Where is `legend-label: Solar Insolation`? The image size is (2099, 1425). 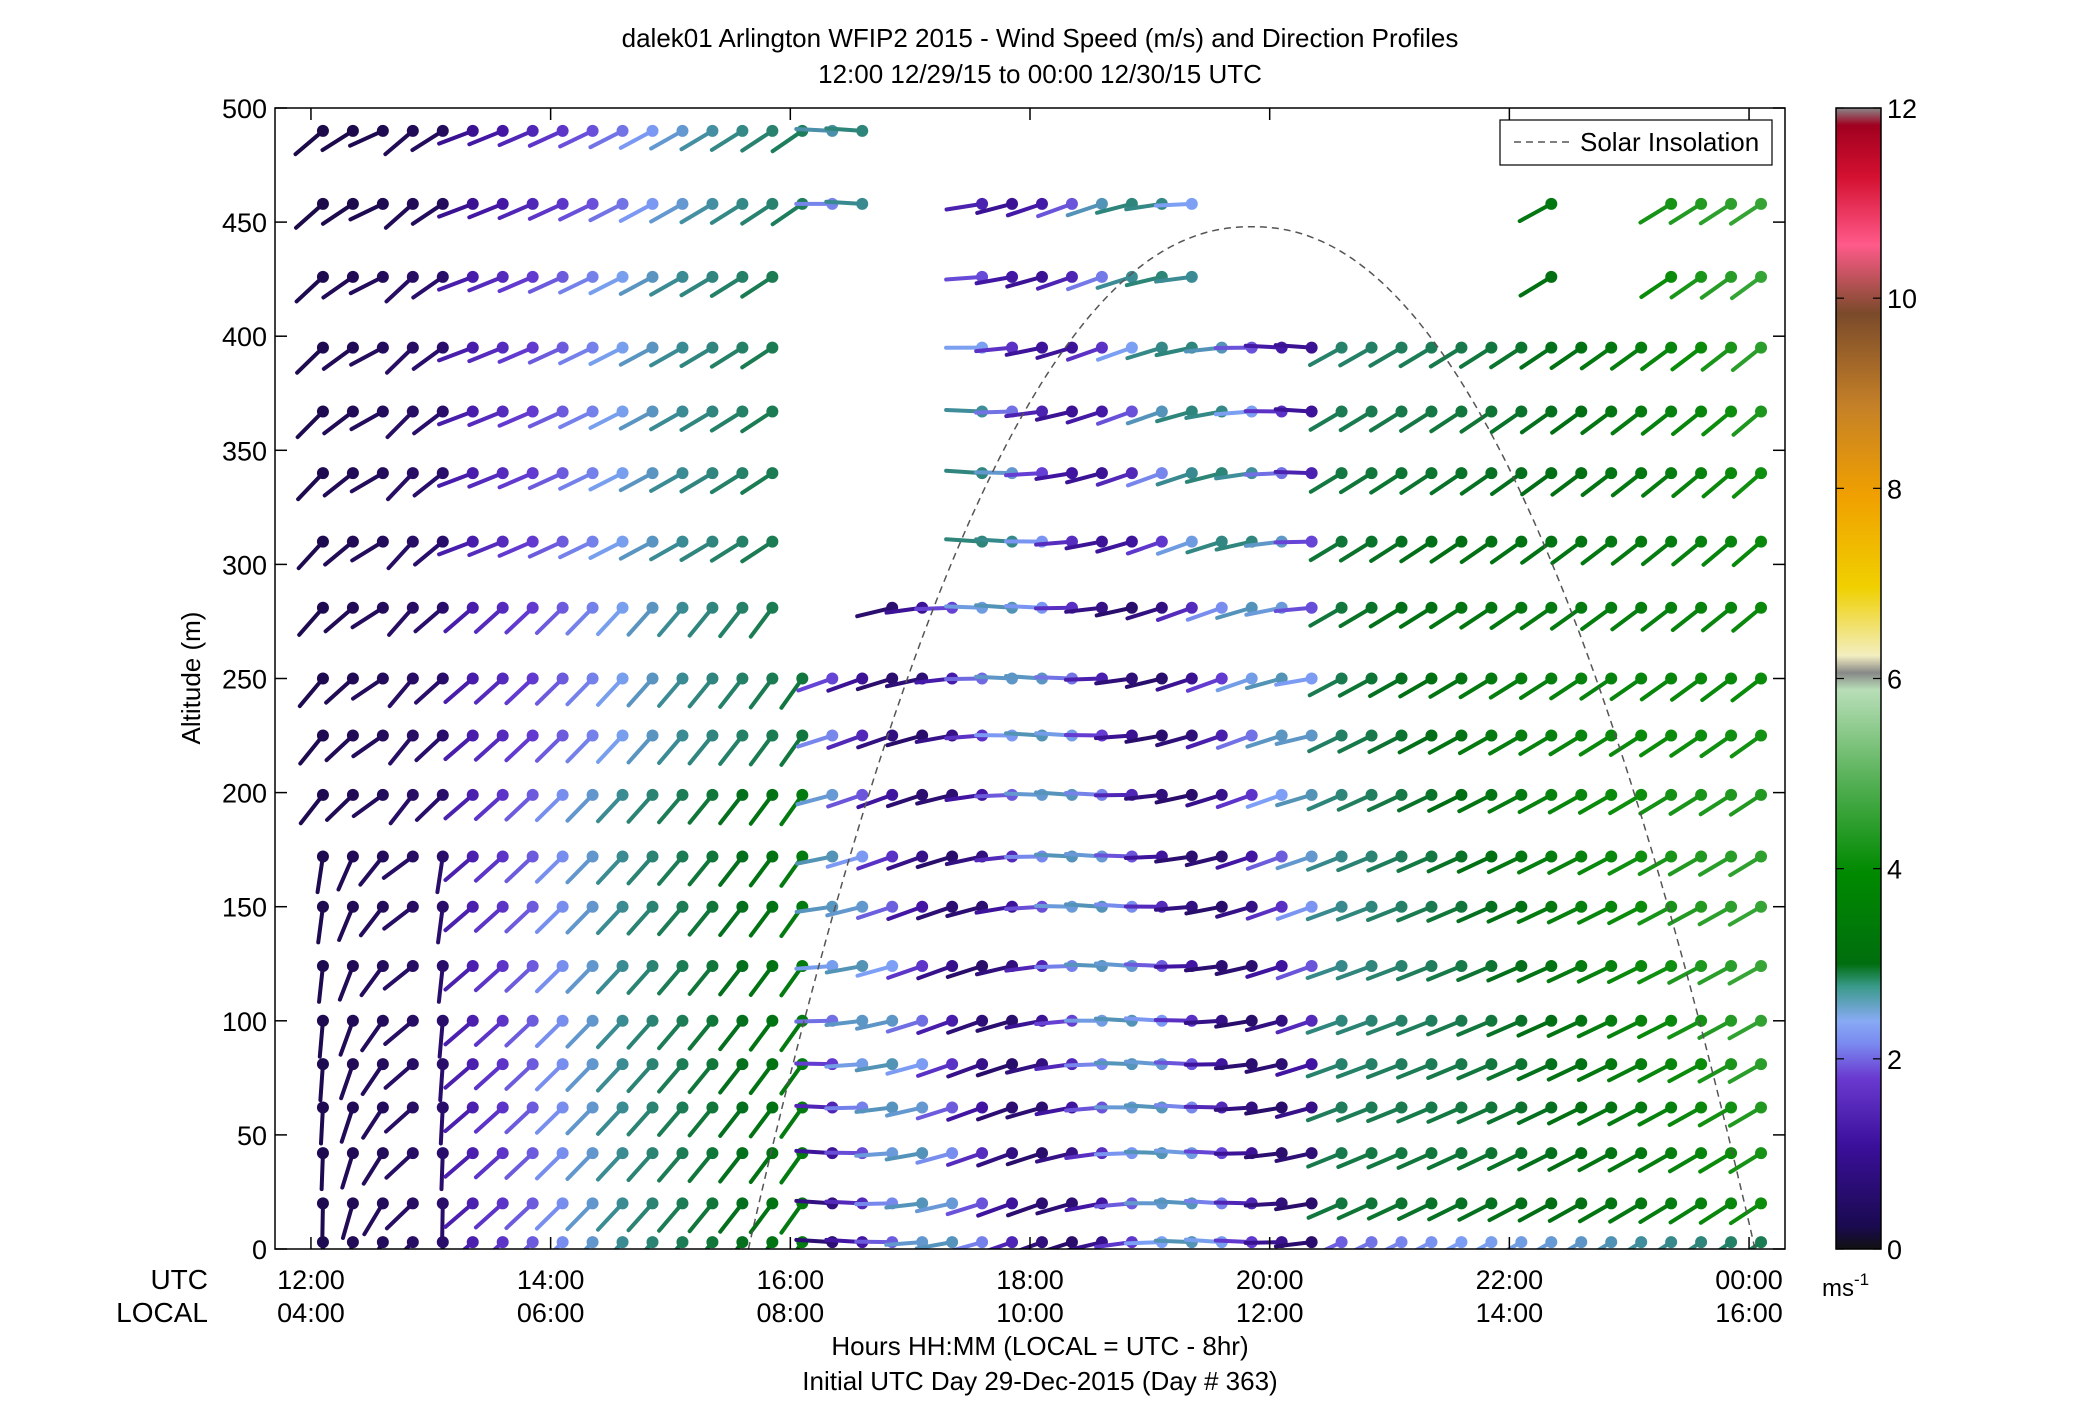 legend-label: Solar Insolation is located at coordinates (1669, 142).